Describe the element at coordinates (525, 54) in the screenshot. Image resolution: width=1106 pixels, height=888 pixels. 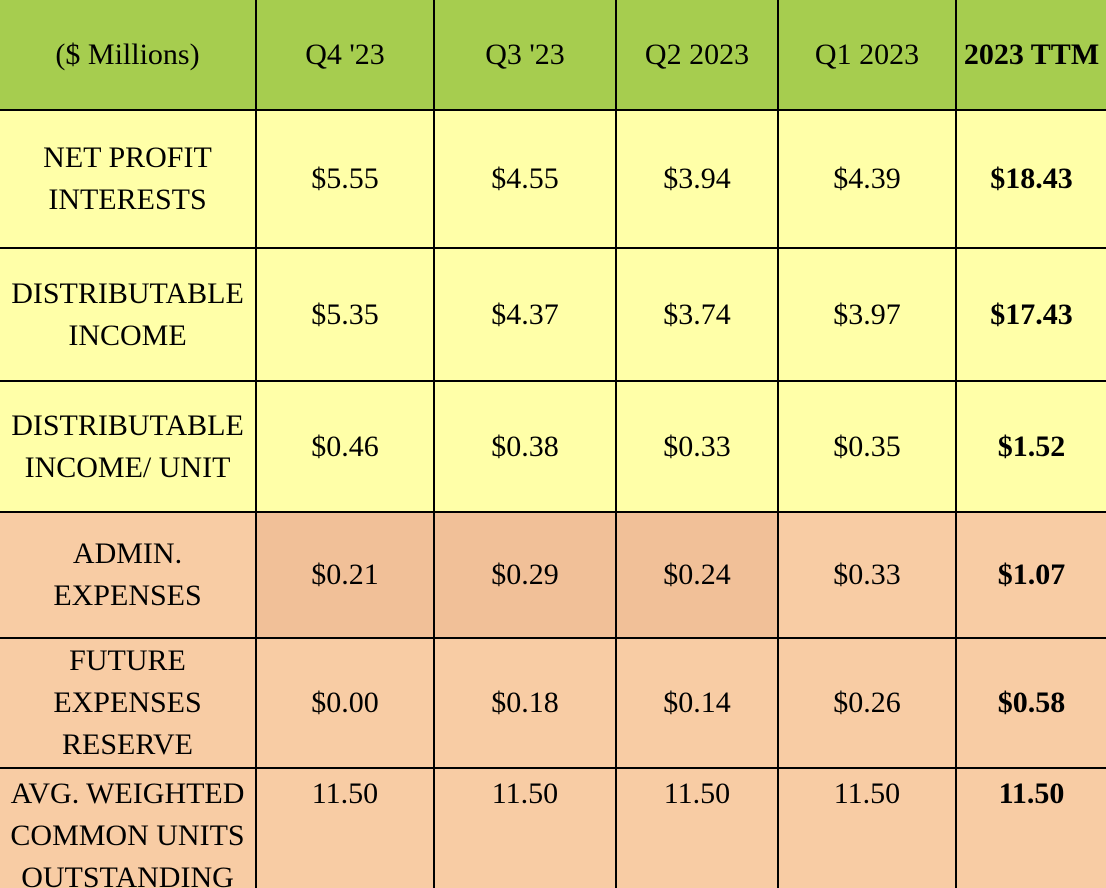
I see `header-cell: Q3 '23` at that location.